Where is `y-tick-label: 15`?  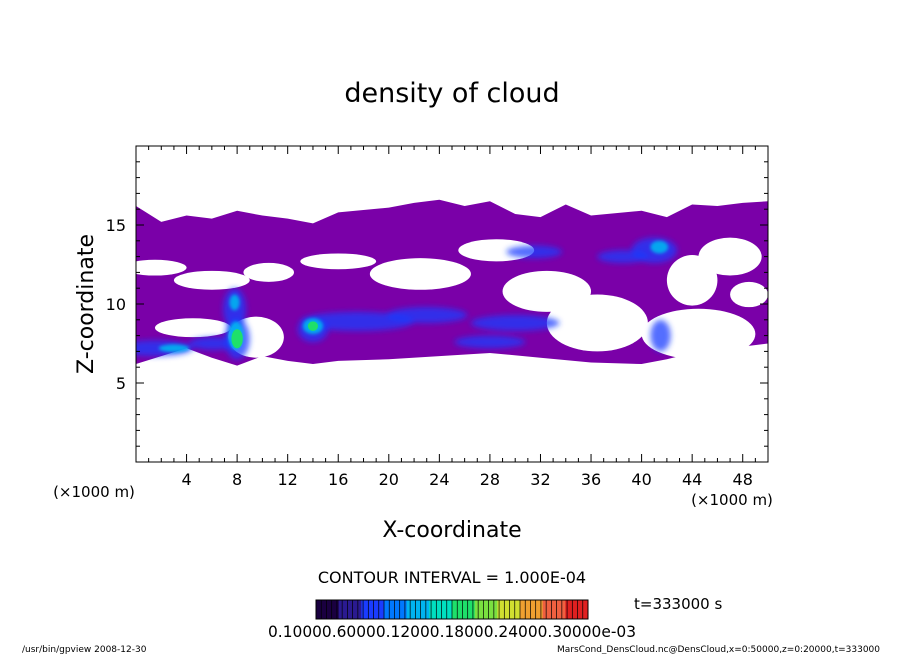
y-tick-label: 15 is located at coordinates (116, 225).